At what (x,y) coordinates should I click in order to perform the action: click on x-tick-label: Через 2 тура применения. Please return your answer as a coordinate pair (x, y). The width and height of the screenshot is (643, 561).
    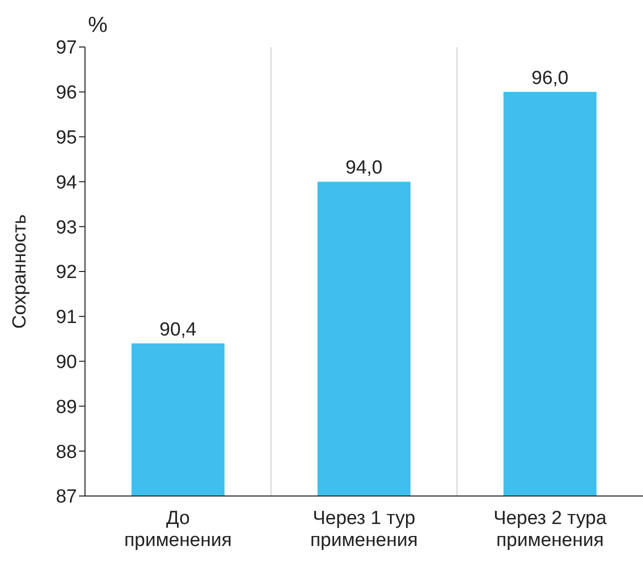
    Looking at the image, I should click on (550, 529).